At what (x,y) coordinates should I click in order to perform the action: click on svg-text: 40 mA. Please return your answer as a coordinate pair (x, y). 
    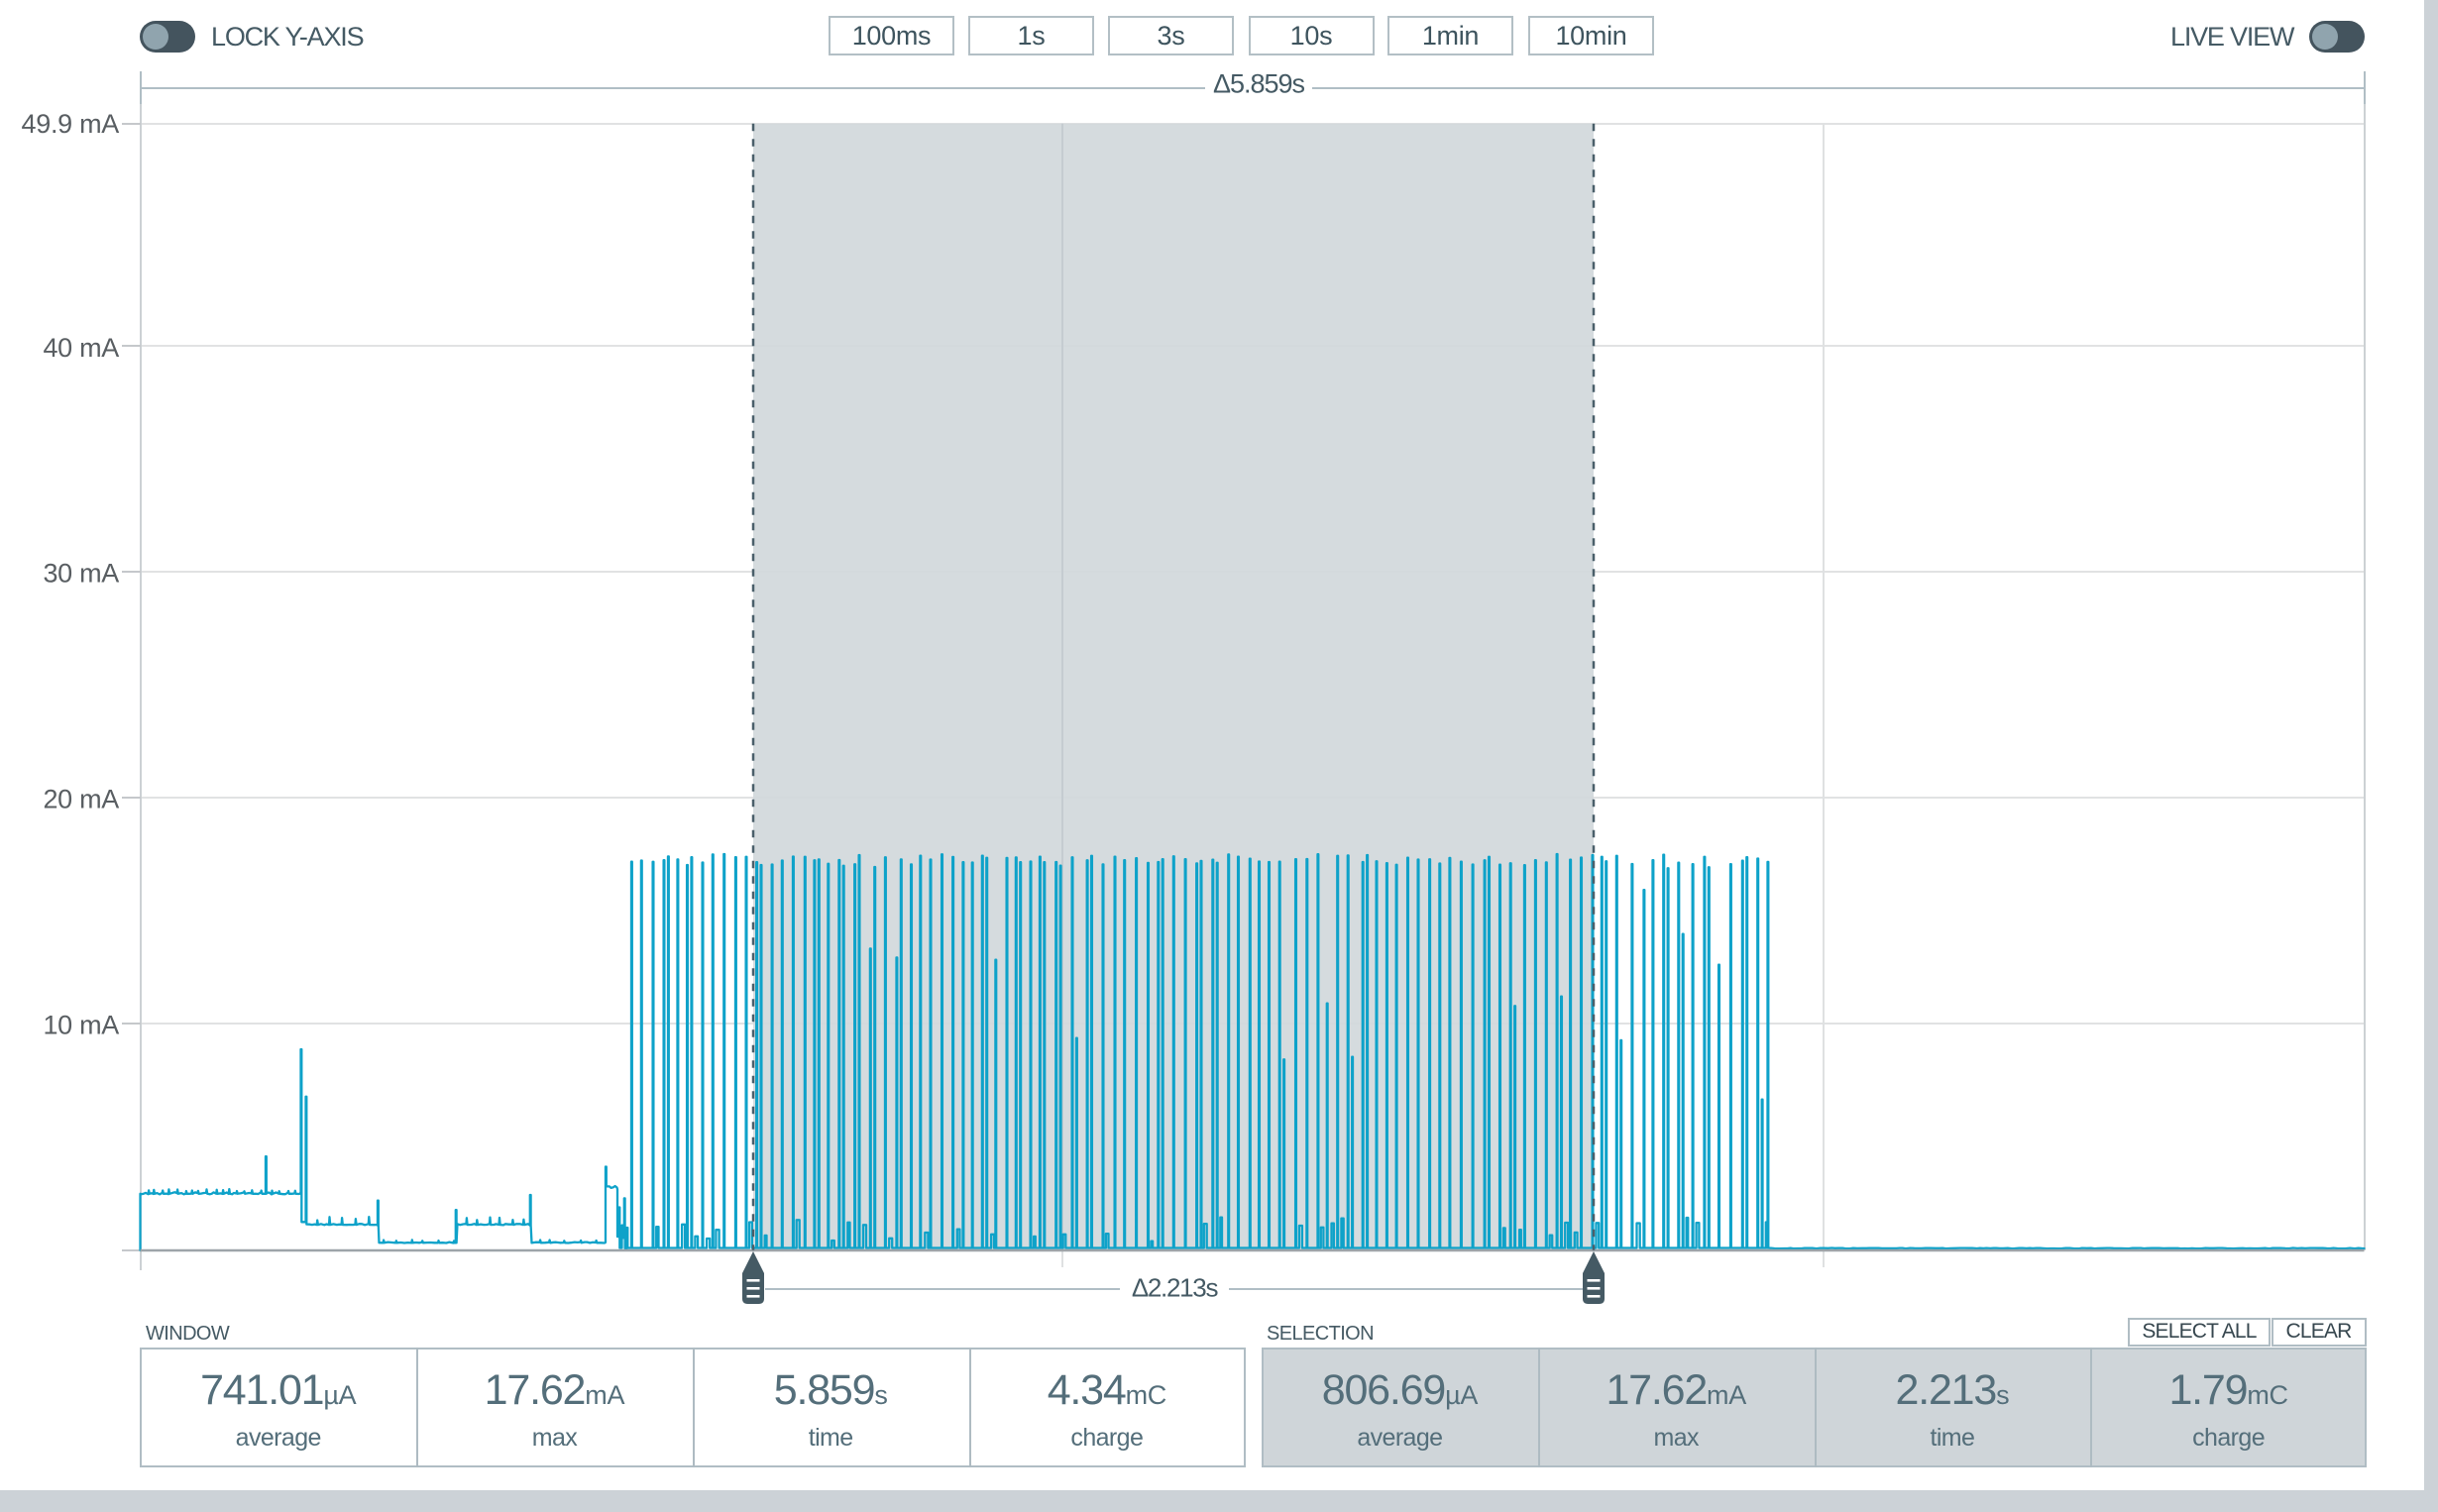
    Looking at the image, I should click on (81, 348).